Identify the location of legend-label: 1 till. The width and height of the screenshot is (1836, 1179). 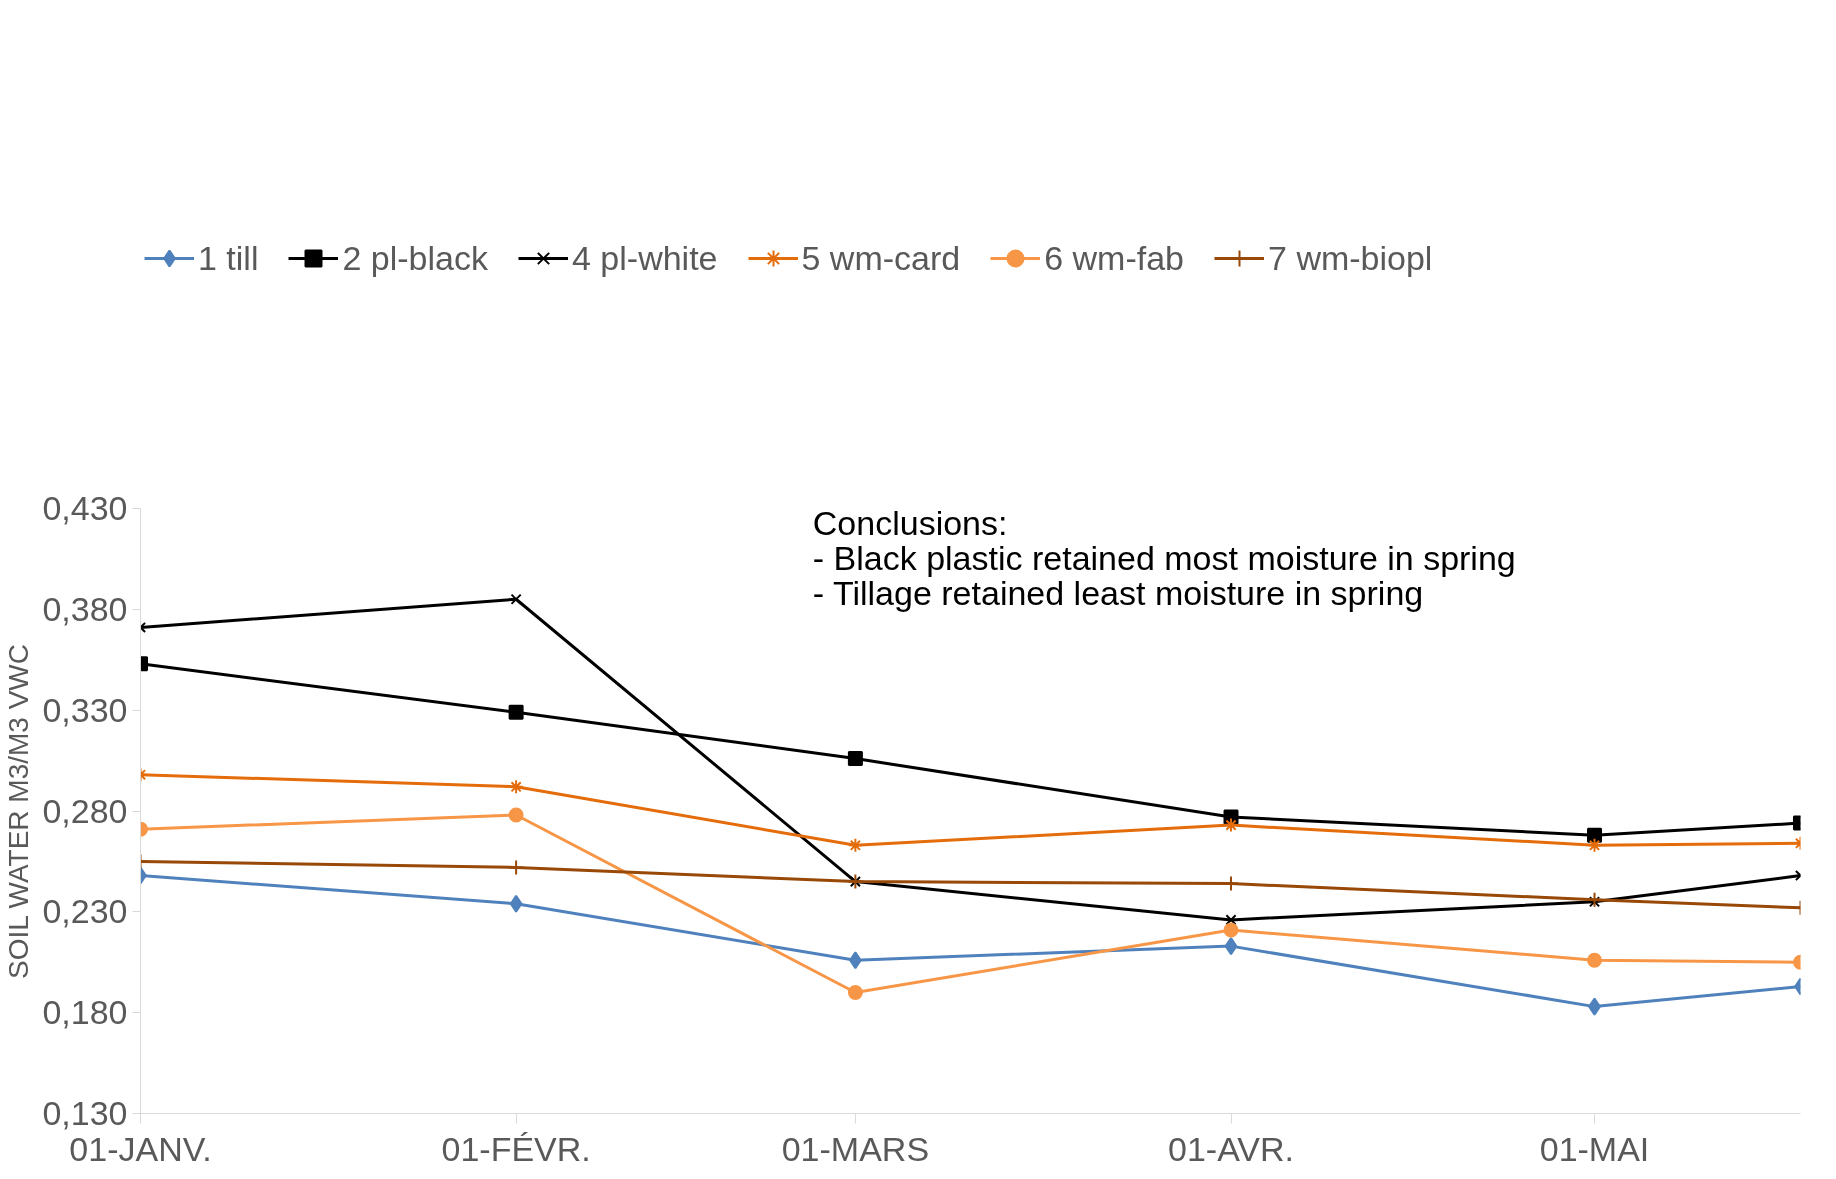
(228, 258).